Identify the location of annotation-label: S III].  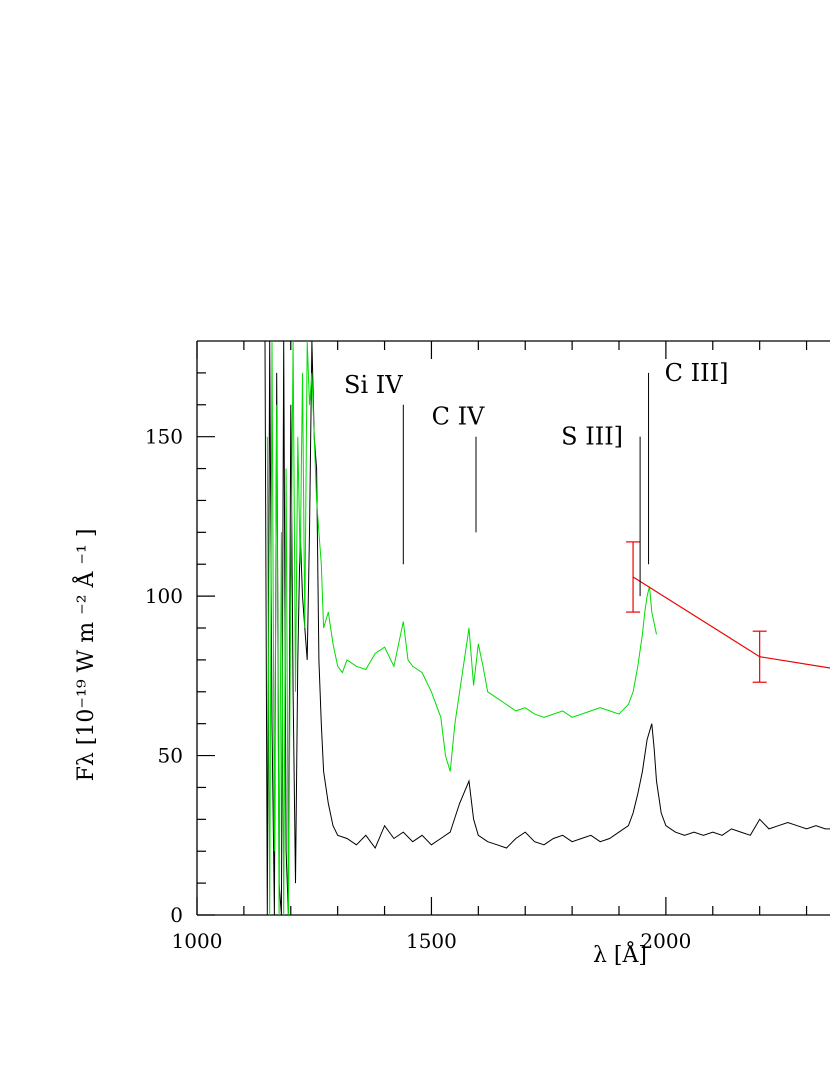
(592, 437).